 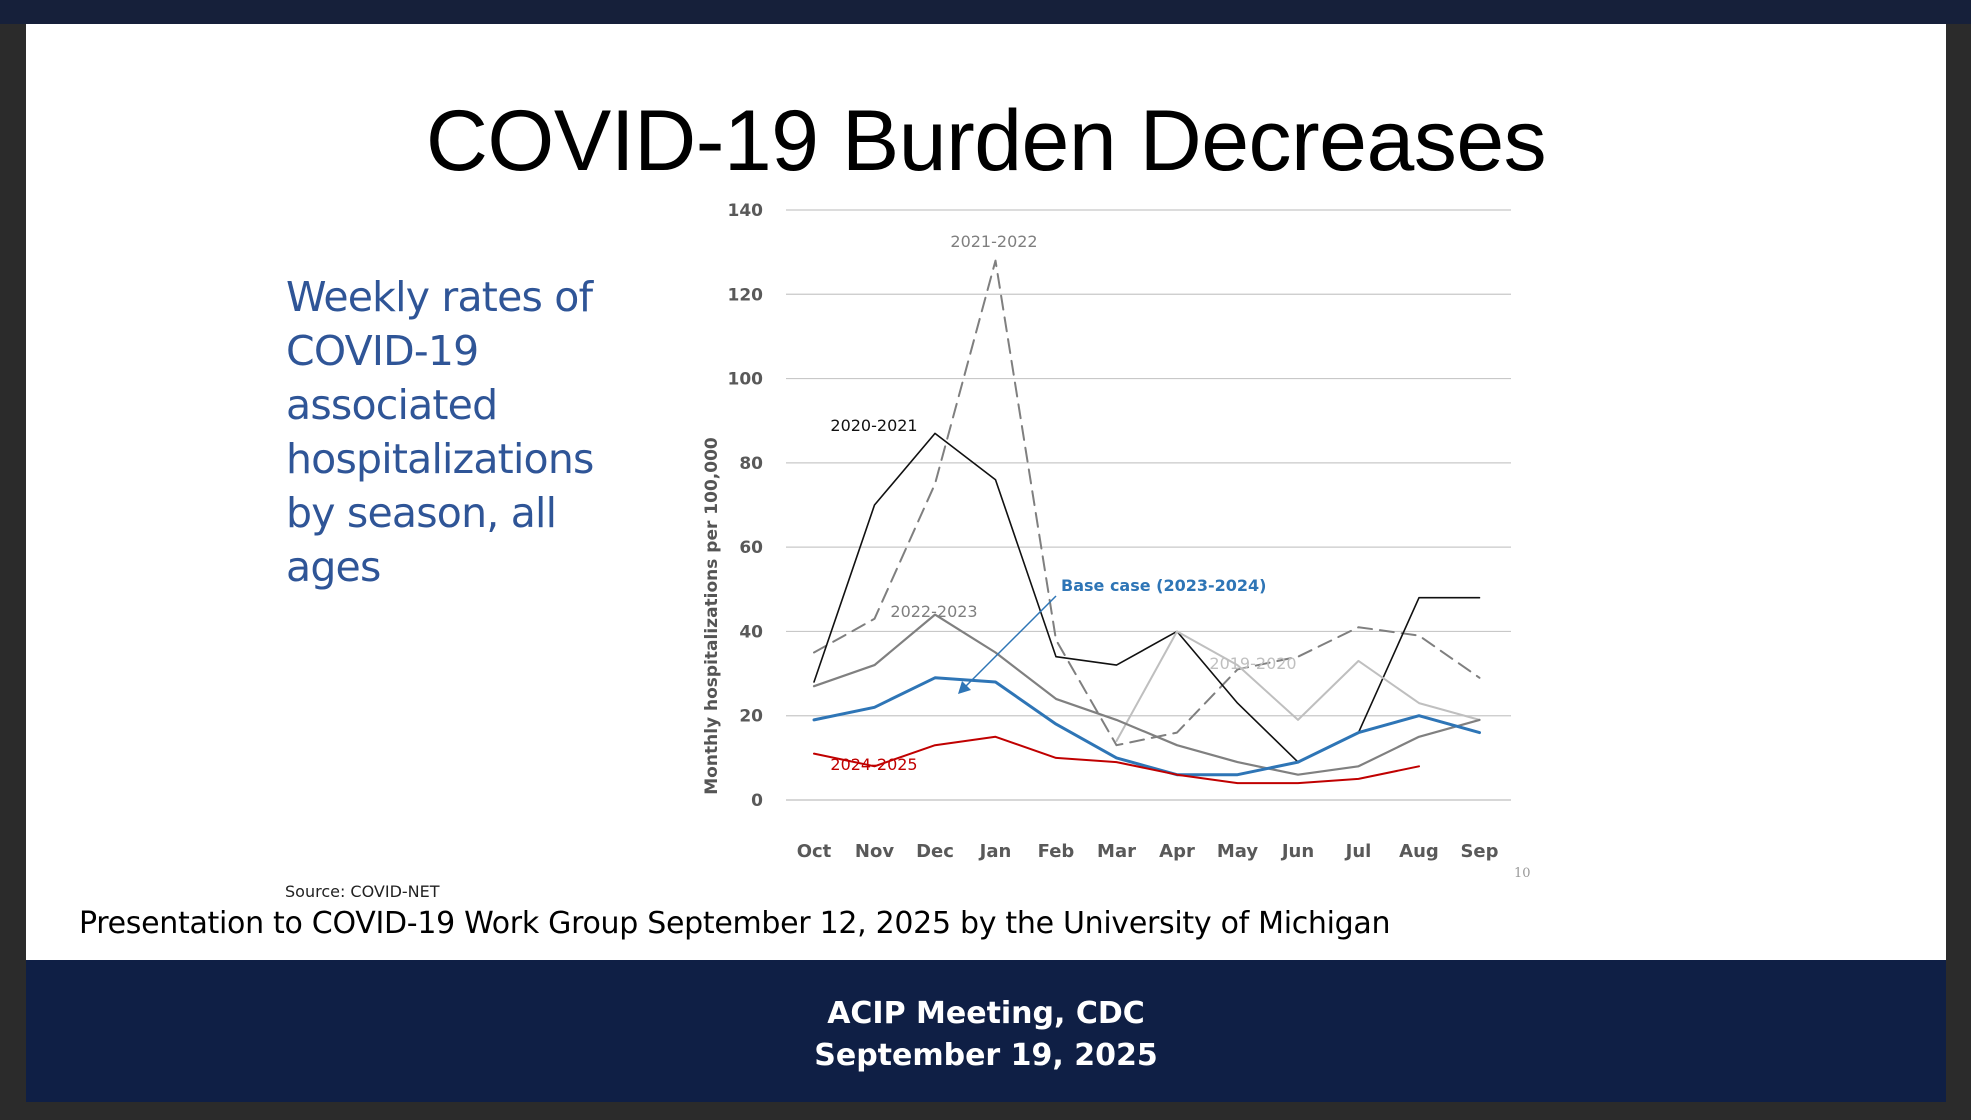 I want to click on y-tick-label: 100, so click(x=746, y=380).